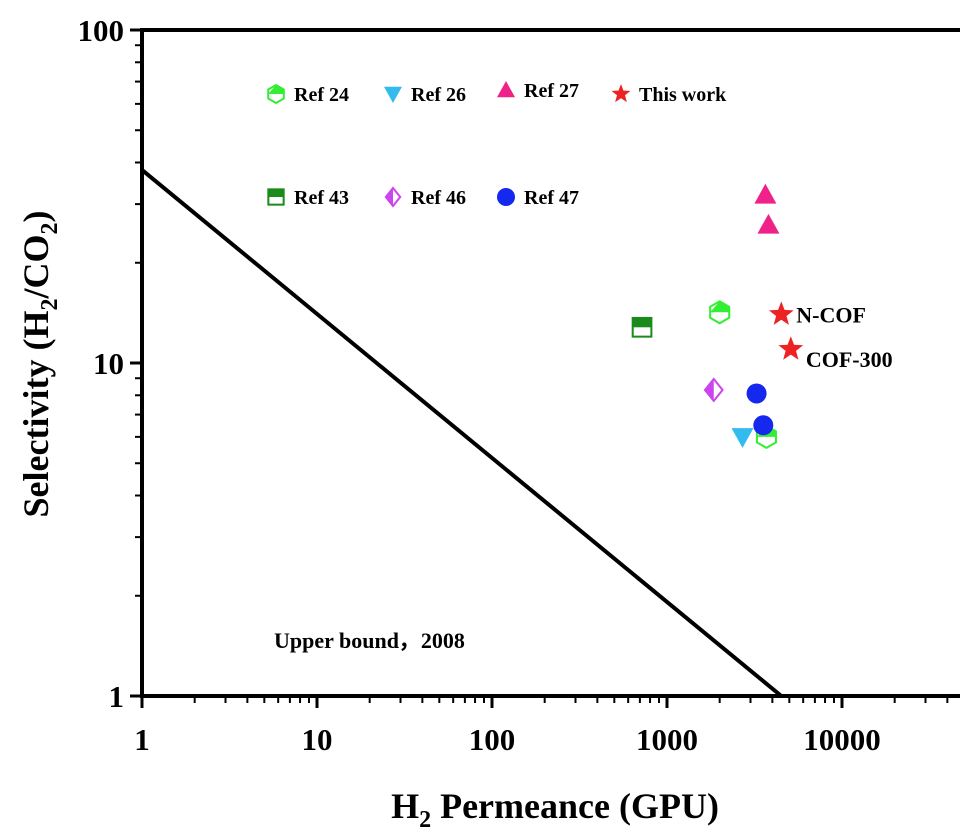 This screenshot has width=960, height=832. Describe the element at coordinates (551, 91) in the screenshot. I see `legend-label: Ref 27` at that location.